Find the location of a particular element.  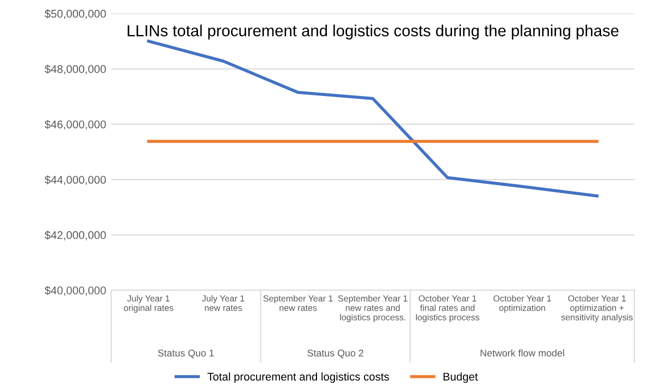

y-tick-label: $50,000,000 is located at coordinates (75, 14).